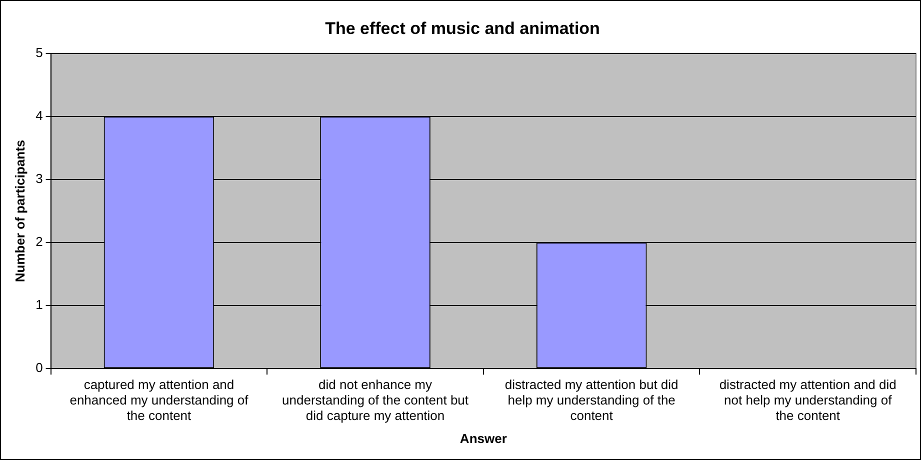 This screenshot has width=921, height=460. What do you see at coordinates (159, 400) in the screenshot?
I see `x-tick-label: captured my attention and enhanced my understanding of the content` at bounding box center [159, 400].